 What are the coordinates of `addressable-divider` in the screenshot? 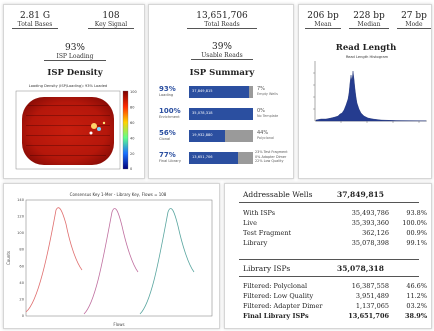 It's located at (329, 202).